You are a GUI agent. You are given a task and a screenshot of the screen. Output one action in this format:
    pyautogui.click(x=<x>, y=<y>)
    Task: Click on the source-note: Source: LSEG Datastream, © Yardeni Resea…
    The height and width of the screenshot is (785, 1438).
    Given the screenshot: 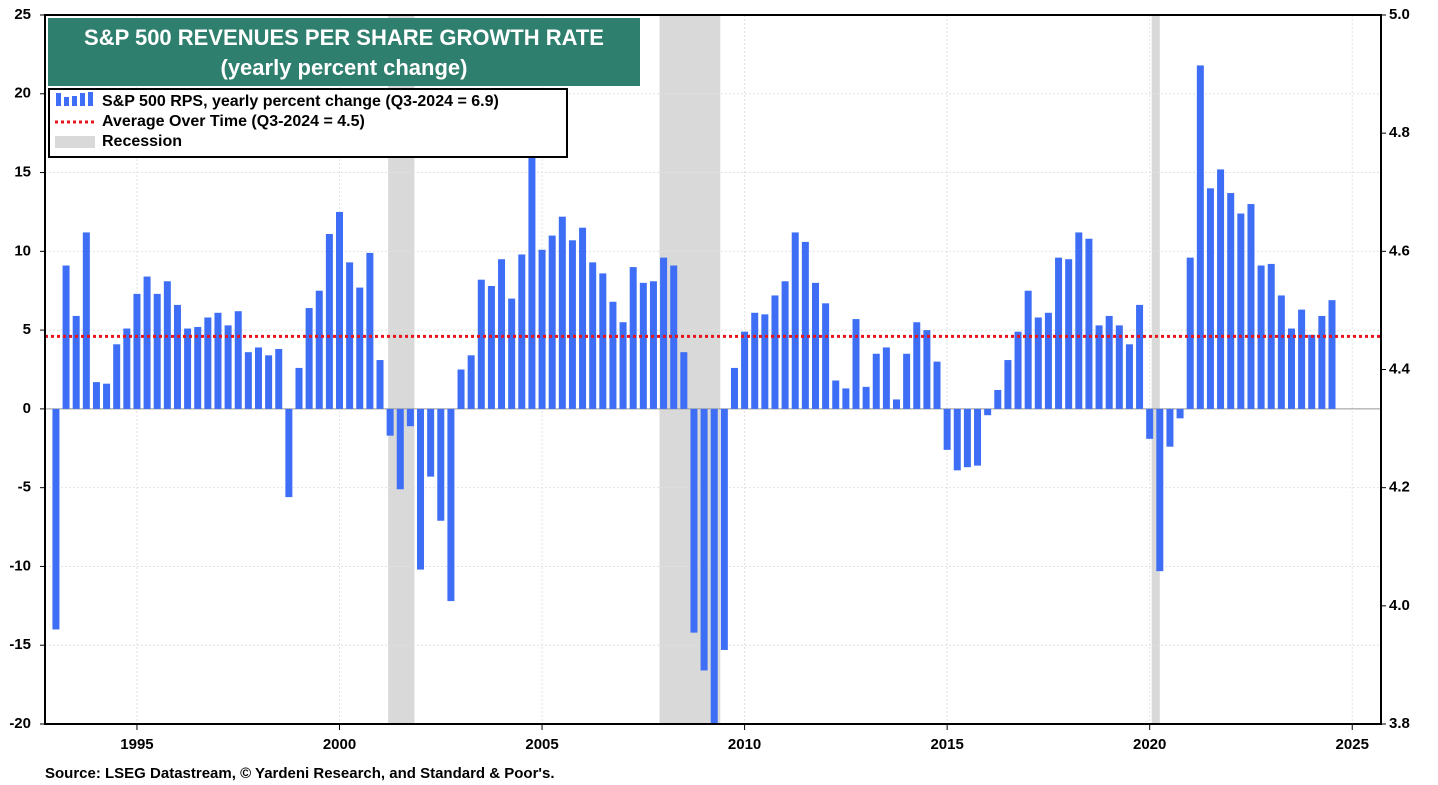 What is the action you would take?
    pyautogui.click(x=300, y=773)
    